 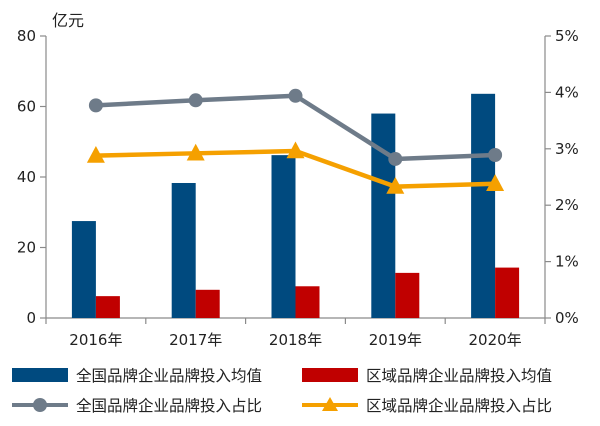 I want to click on legend-swatch-national-avg, so click(x=40, y=375).